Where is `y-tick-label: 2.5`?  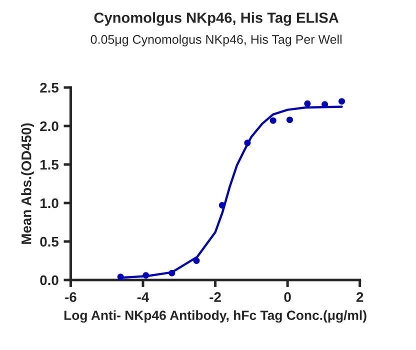
y-tick-label: 2.5 is located at coordinates (49, 87).